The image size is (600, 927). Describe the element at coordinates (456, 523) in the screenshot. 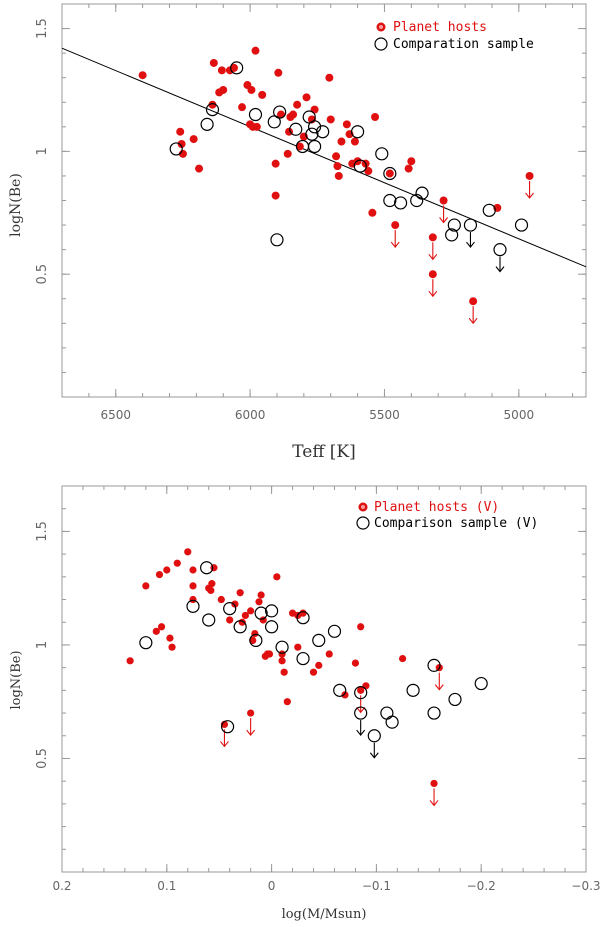

I see `legend-comparison-v-label: Comparison sample (V)` at that location.